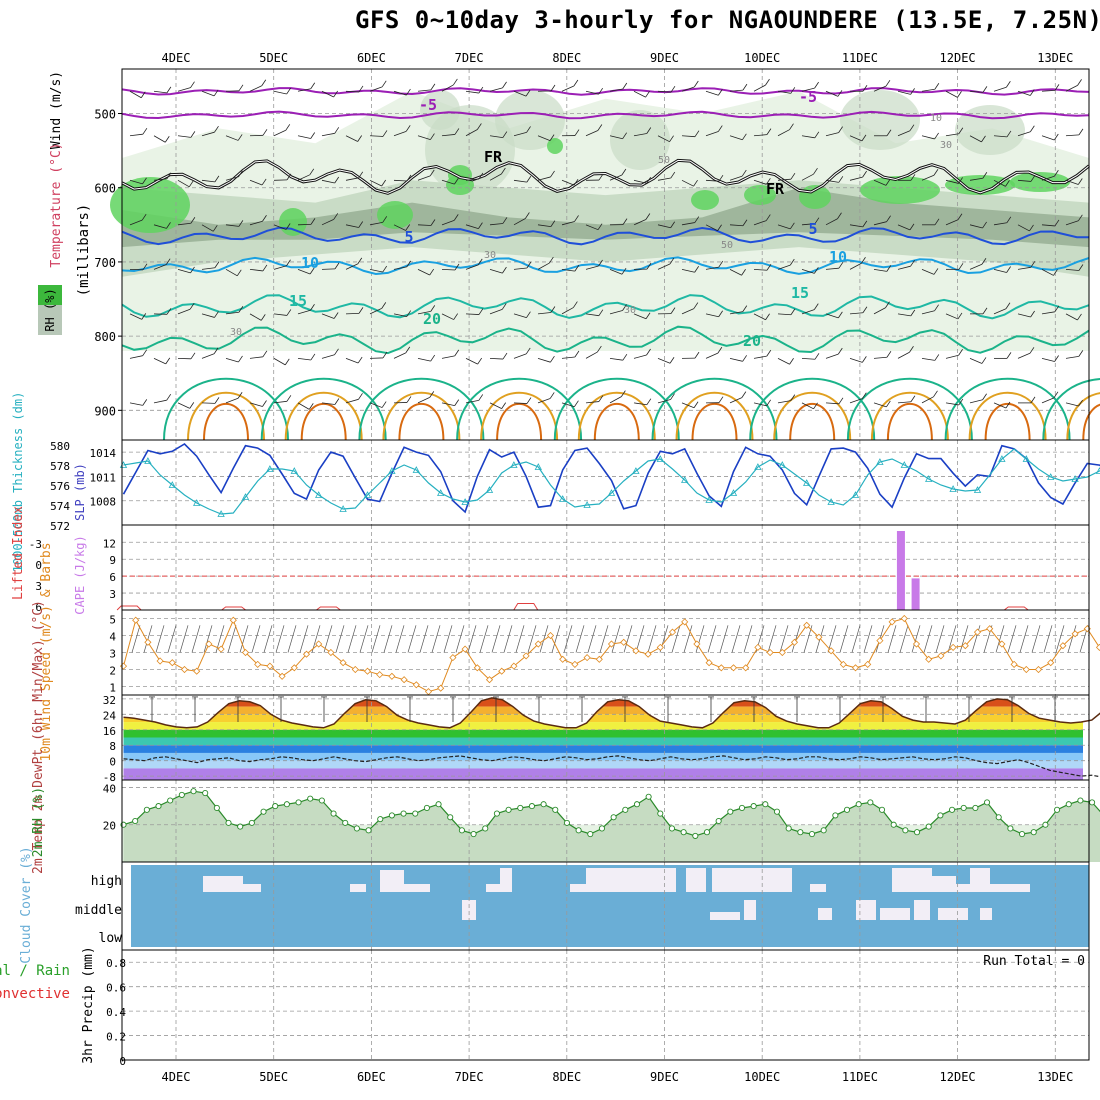 The width and height of the screenshot is (1100, 1100). I want to click on temp-tick-label: -8, so click(109, 777).